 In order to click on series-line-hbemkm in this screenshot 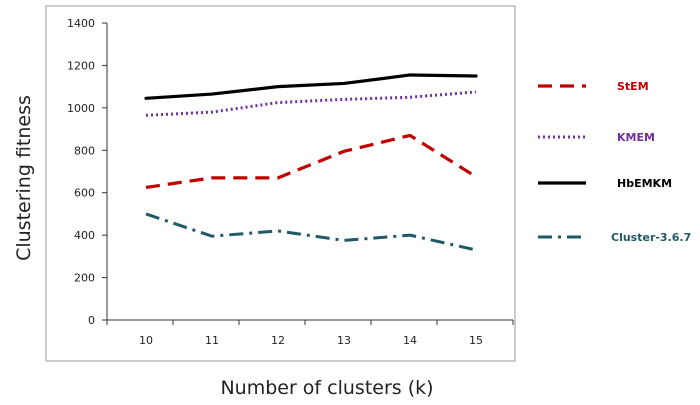, I will do `click(311, 86)`.